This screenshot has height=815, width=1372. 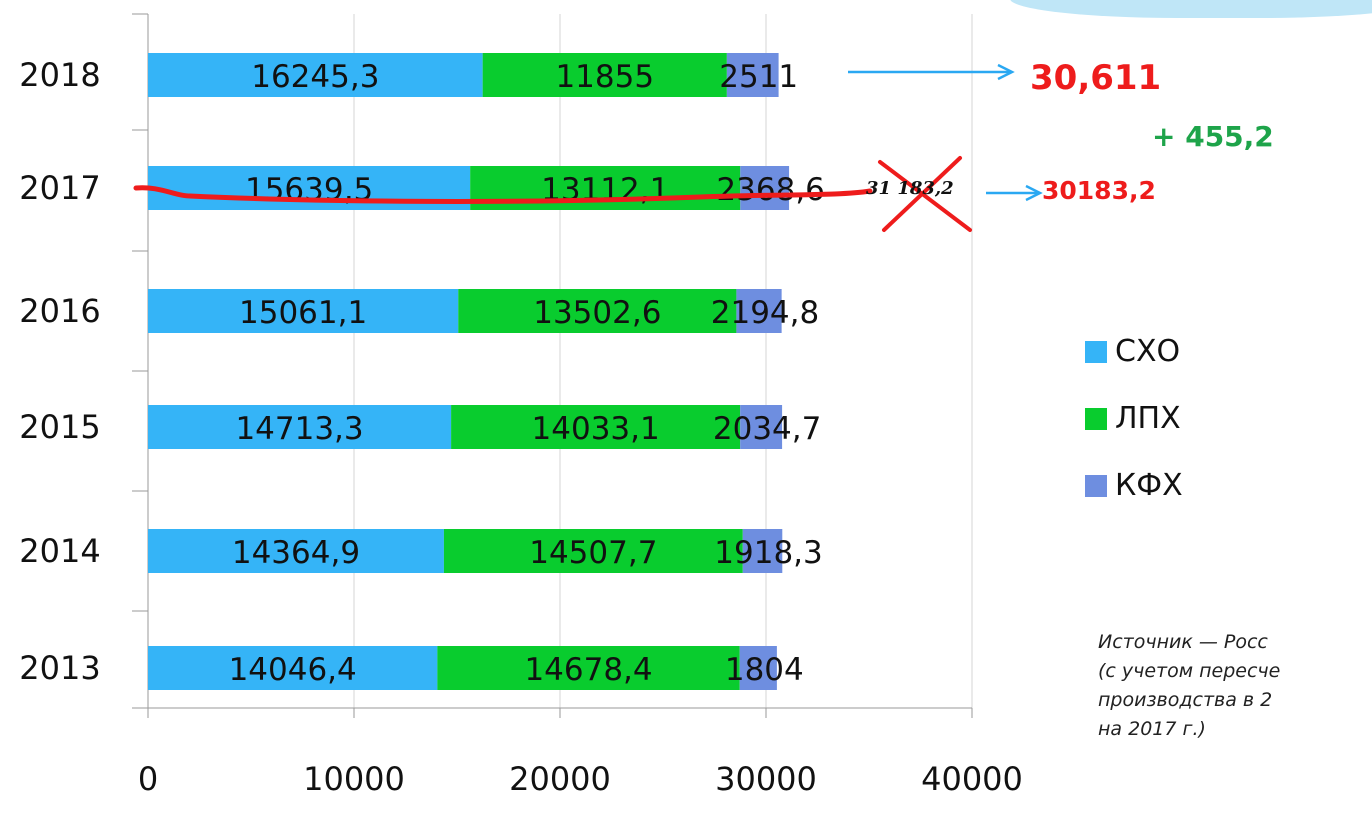 I want to click on x-tick-label-2: 20000, so click(x=560, y=779).